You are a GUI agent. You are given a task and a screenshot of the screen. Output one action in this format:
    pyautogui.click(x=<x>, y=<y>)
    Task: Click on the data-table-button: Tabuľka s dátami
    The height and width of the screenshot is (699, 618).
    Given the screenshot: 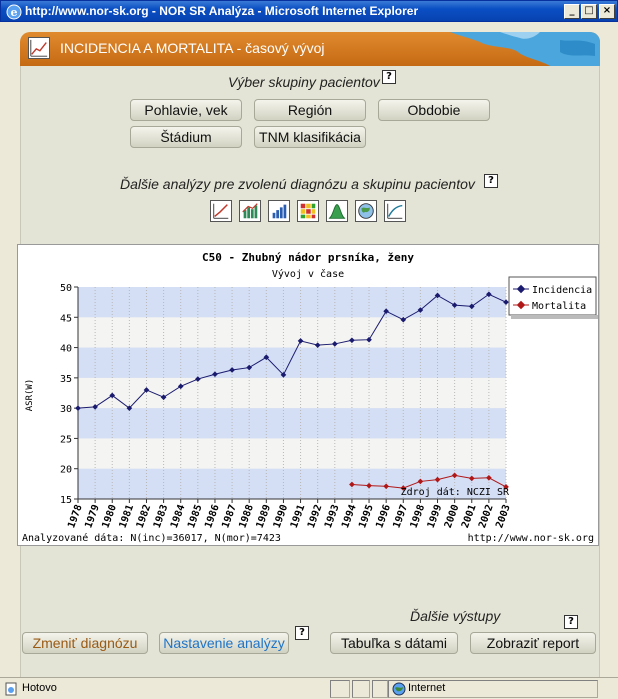 What is the action you would take?
    pyautogui.click(x=394, y=643)
    